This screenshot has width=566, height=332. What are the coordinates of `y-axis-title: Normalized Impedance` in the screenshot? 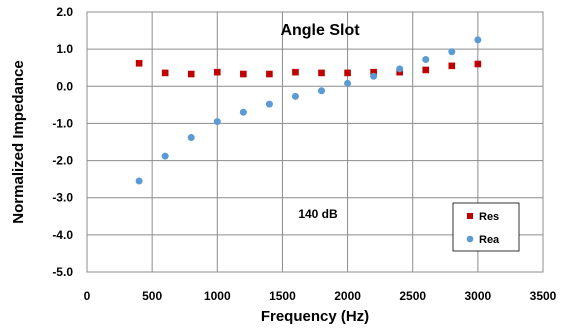 It's located at (18, 141).